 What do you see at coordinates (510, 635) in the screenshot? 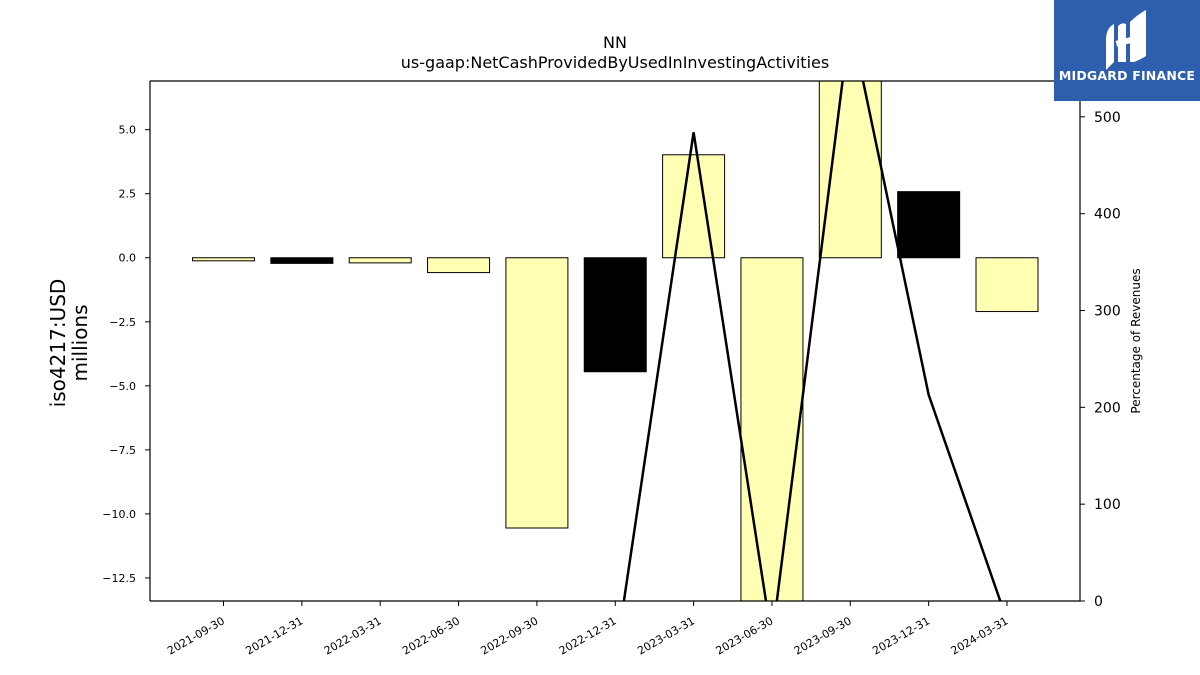
I see `x-tick-label: 2022-09-30` at bounding box center [510, 635].